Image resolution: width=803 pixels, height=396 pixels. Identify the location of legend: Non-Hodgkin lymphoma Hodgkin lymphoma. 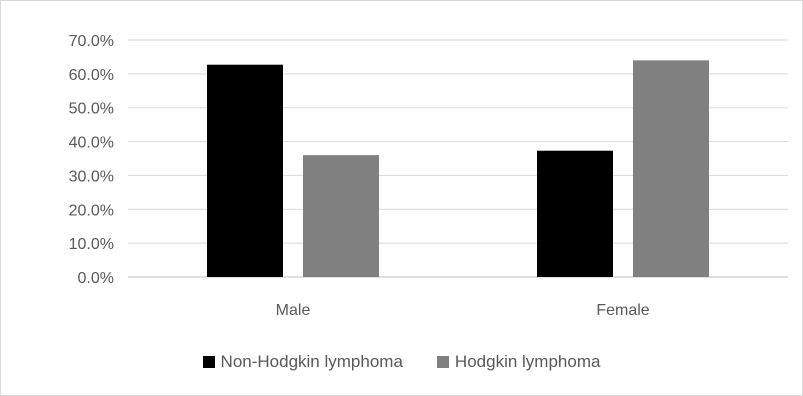
(401, 362).